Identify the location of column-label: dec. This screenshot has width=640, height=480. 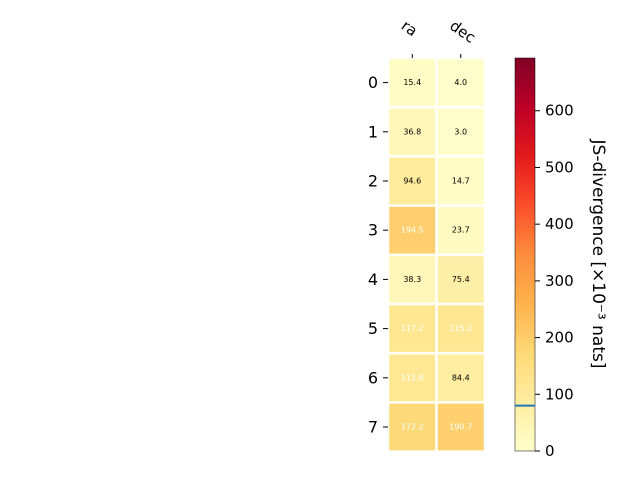
(462, 32).